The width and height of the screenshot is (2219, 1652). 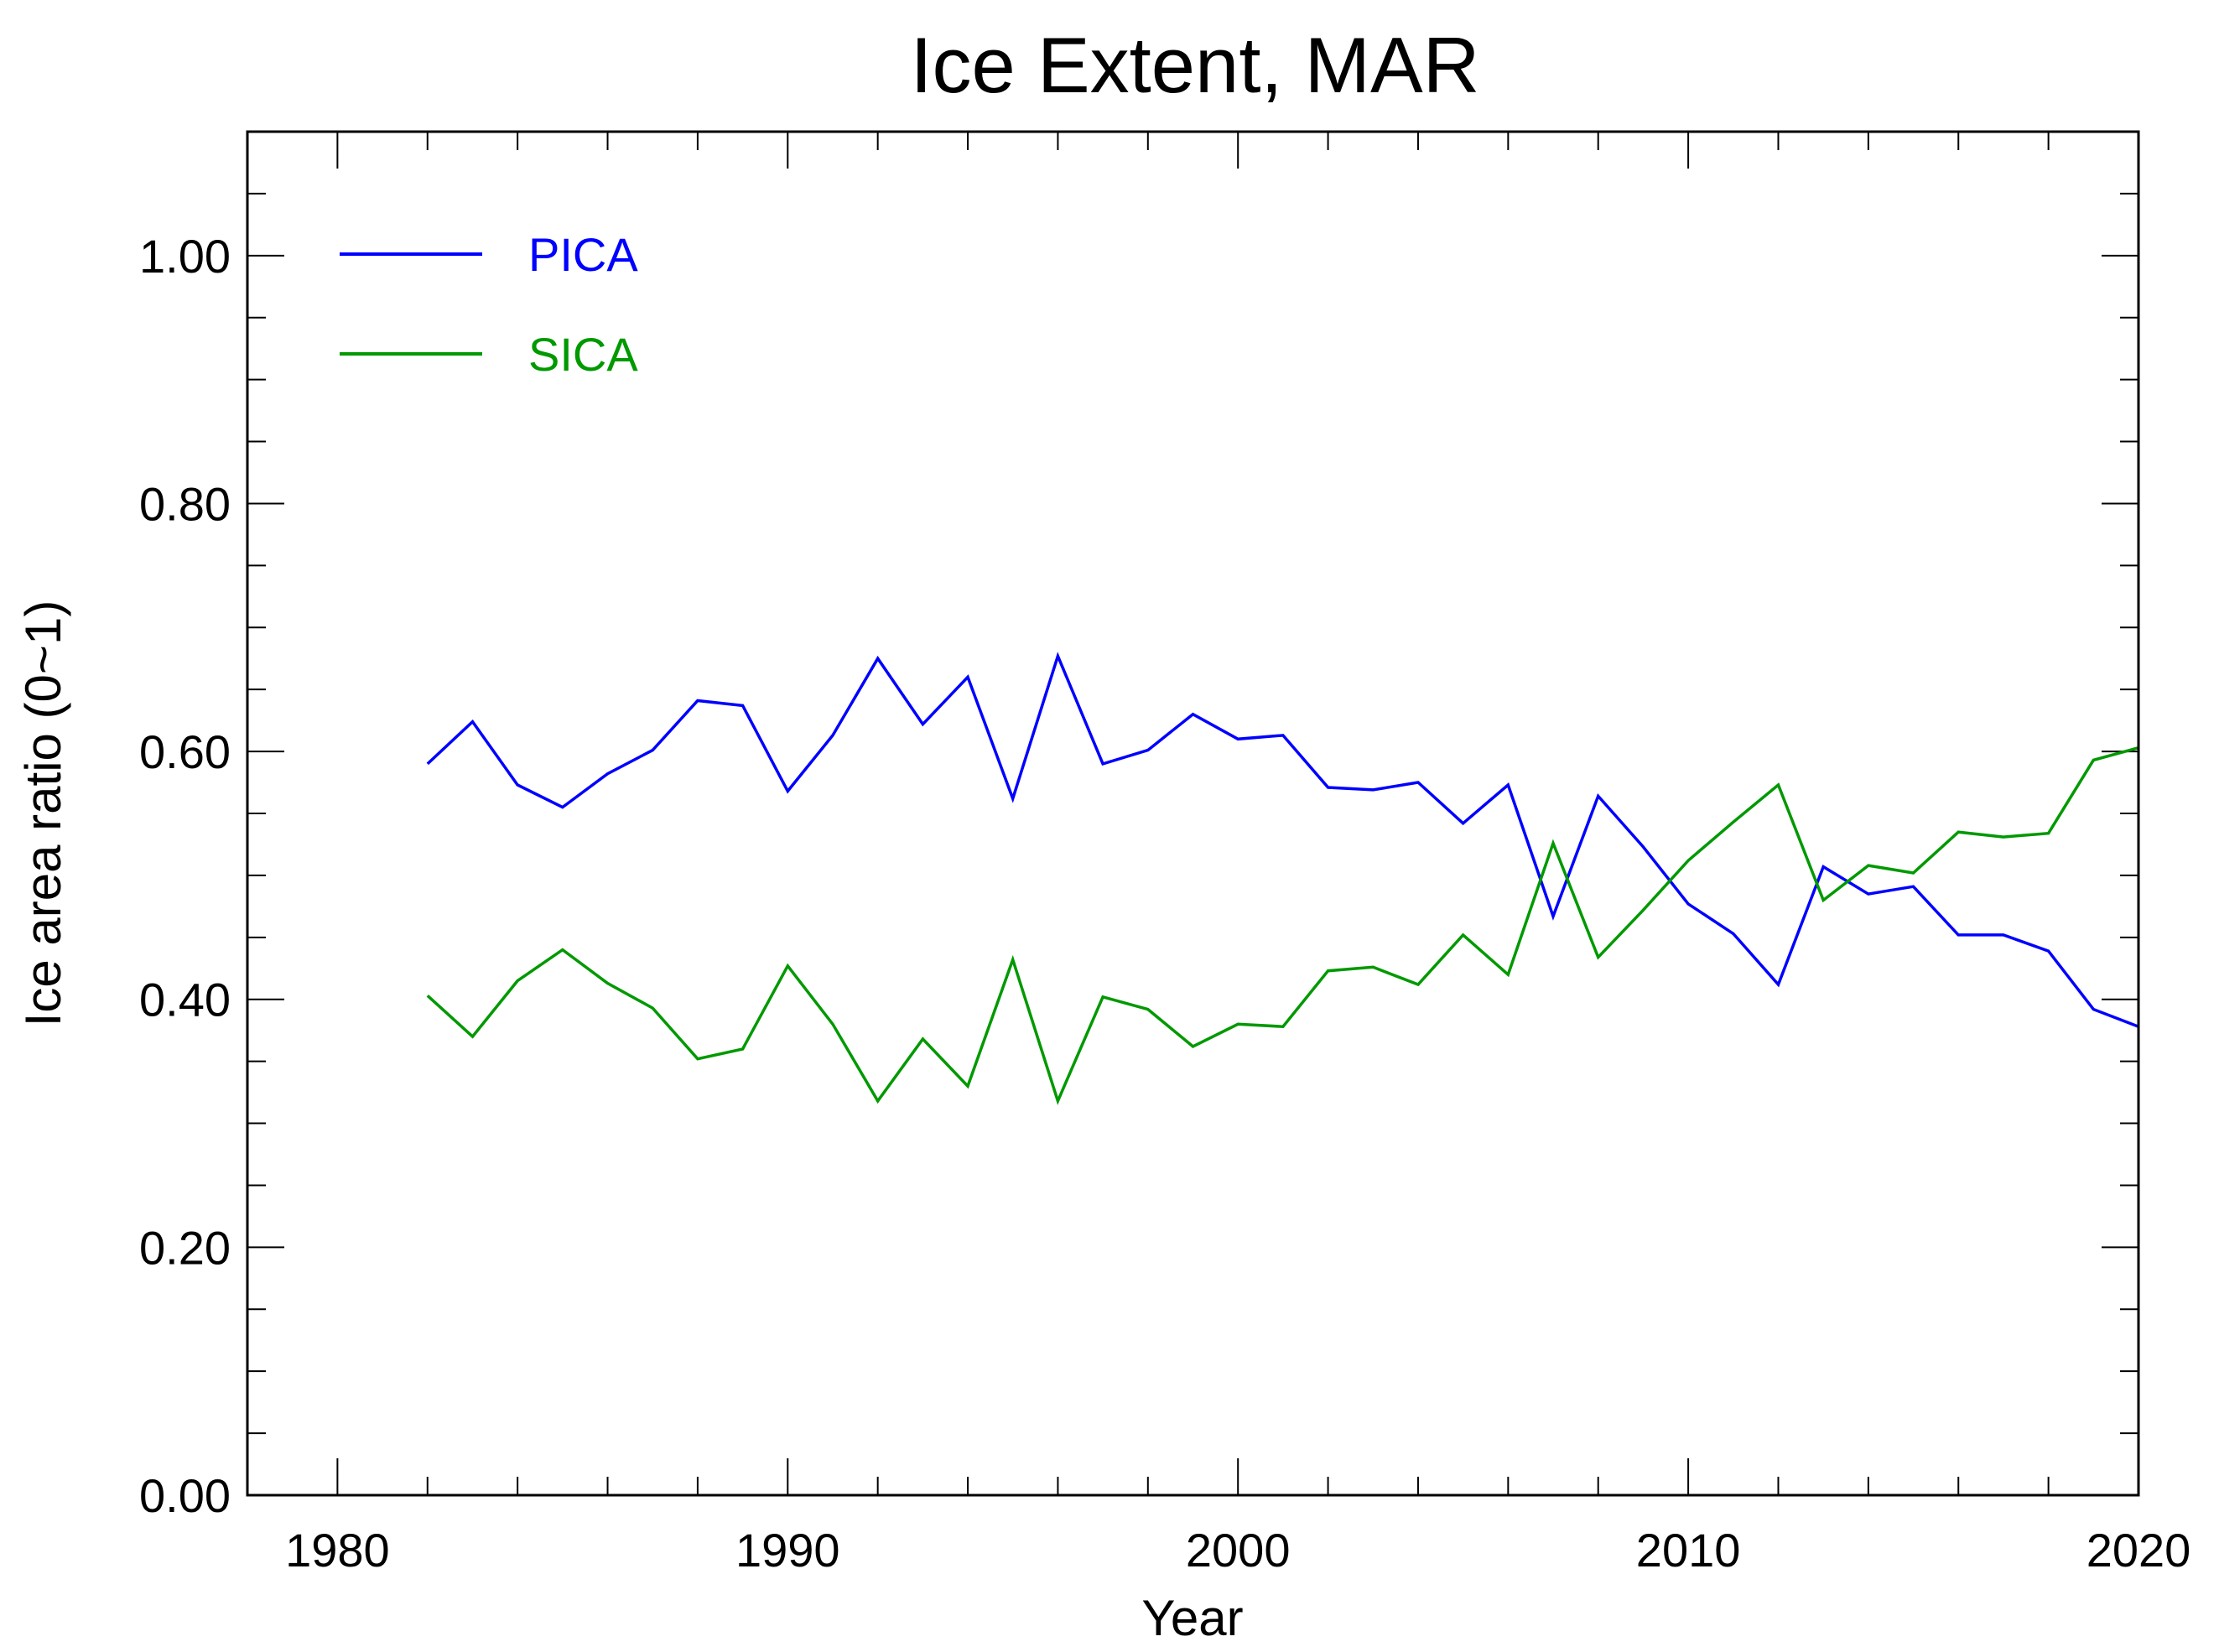 What do you see at coordinates (583, 254) in the screenshot?
I see `legend-label-pica: PICA` at bounding box center [583, 254].